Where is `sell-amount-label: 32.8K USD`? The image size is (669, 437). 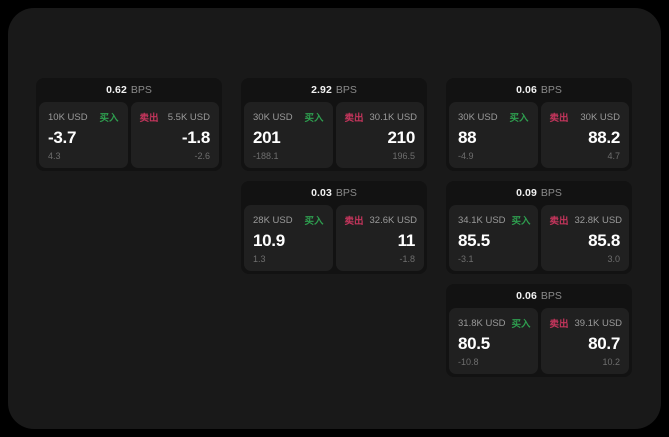 sell-amount-label: 32.8K USD is located at coordinates (598, 220).